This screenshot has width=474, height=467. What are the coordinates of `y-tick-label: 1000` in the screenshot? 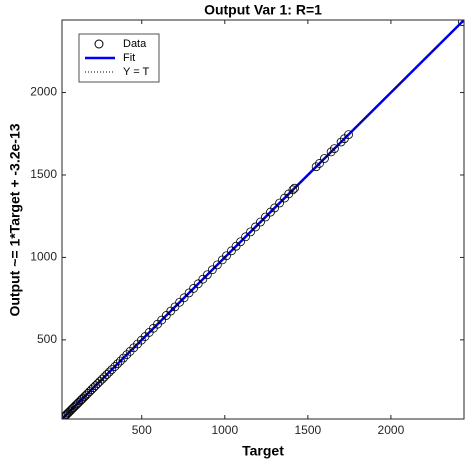 It's located at (43, 257).